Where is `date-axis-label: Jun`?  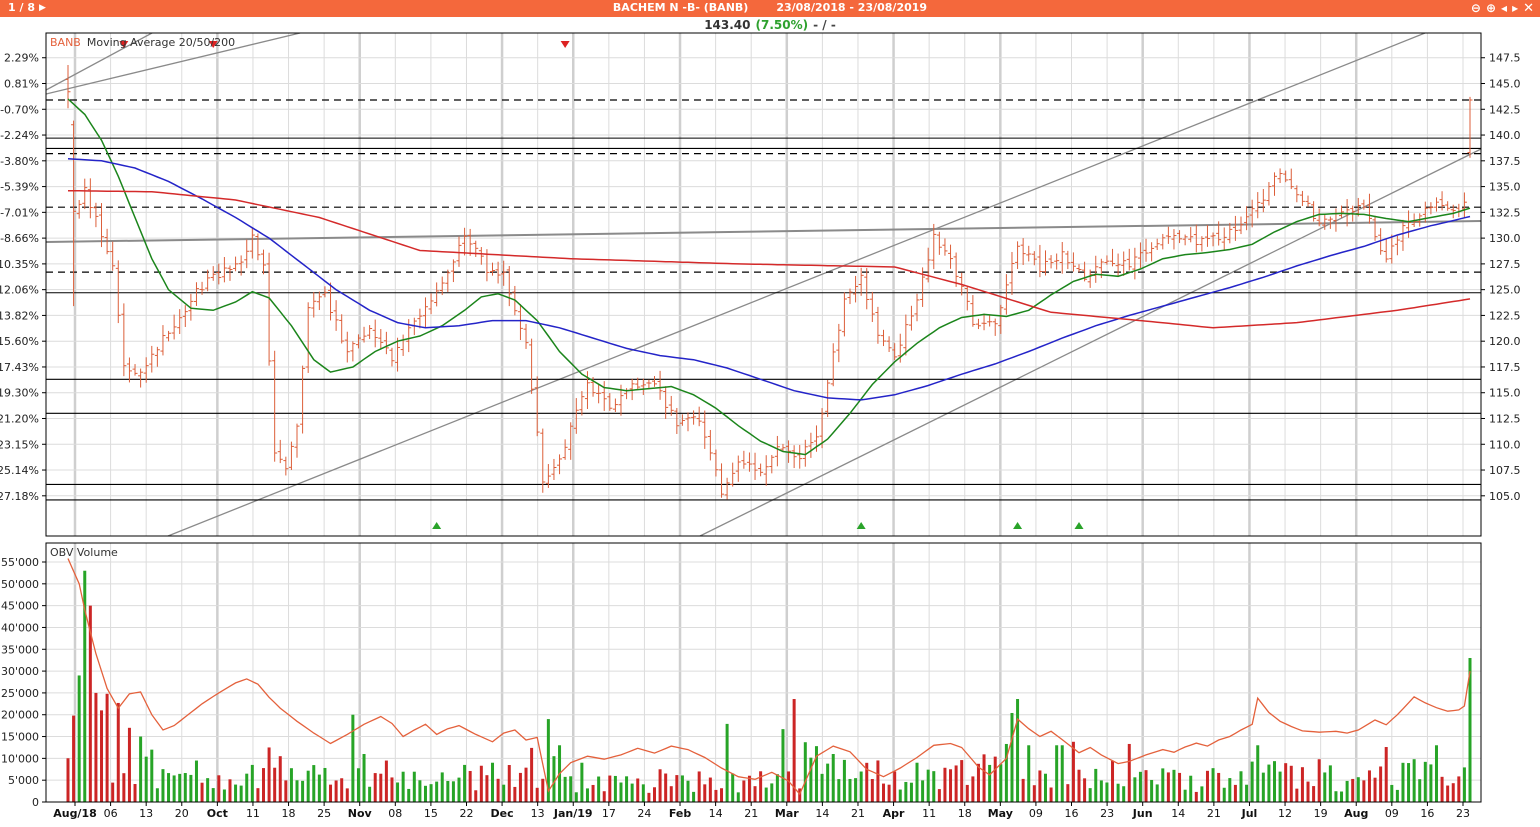 date-axis-label: Jun is located at coordinates (1142, 813).